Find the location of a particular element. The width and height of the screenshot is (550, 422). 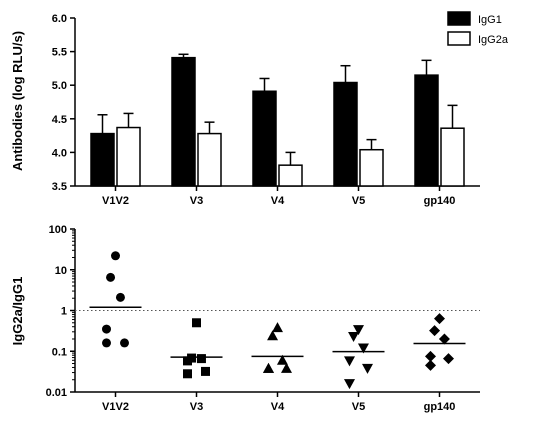

scatter-chart-ylabel: IgG2a/IgG1 is located at coordinates (17, 311).